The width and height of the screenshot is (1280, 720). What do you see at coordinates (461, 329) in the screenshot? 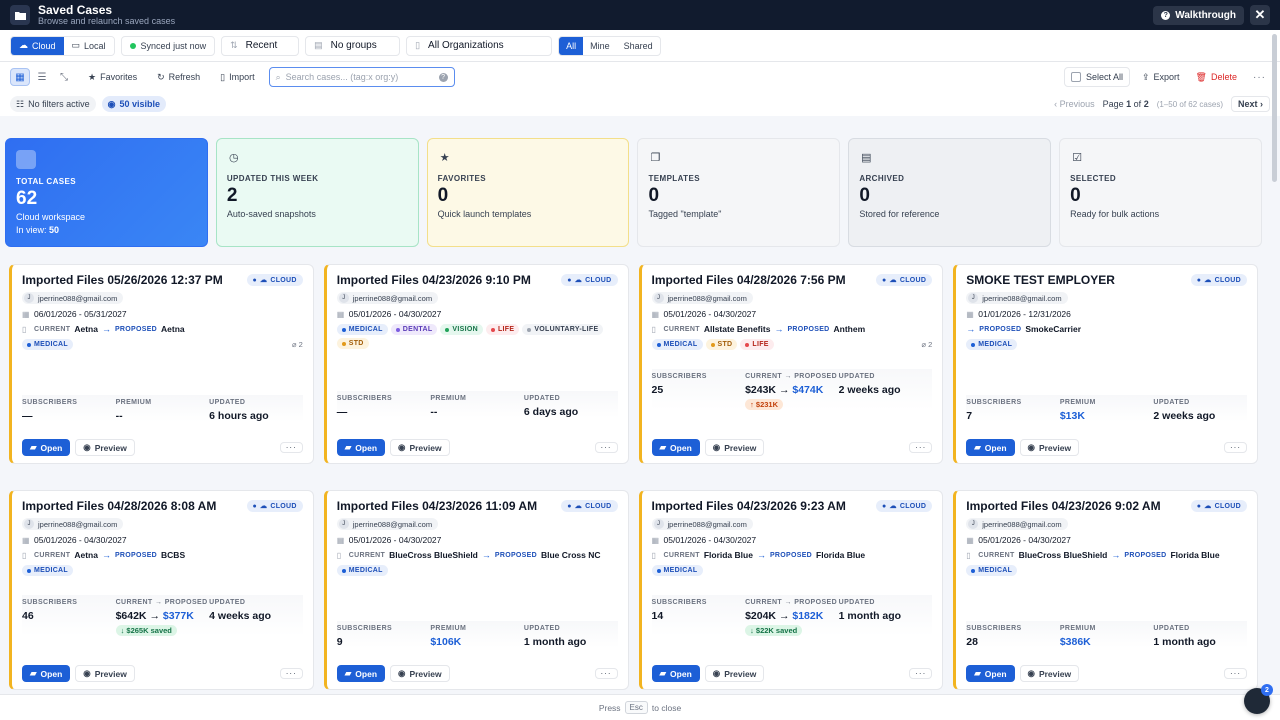
I see `tag-vision: VISION` at bounding box center [461, 329].